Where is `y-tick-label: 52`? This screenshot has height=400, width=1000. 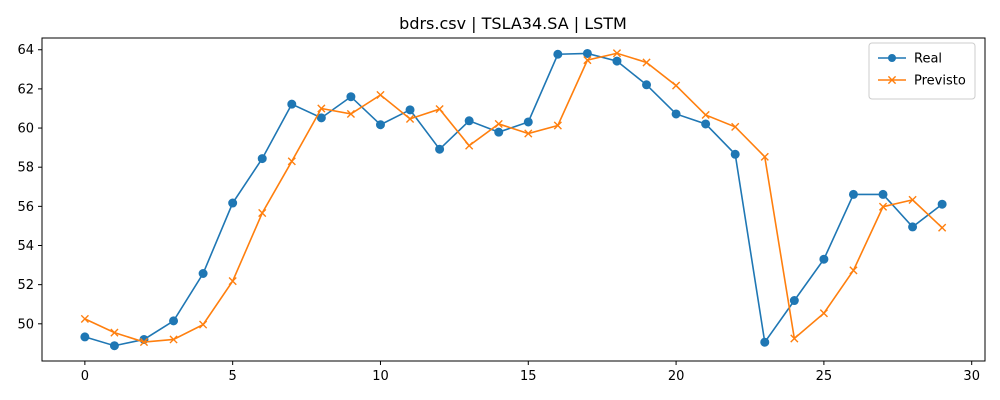
y-tick-label: 52 is located at coordinates (25, 285).